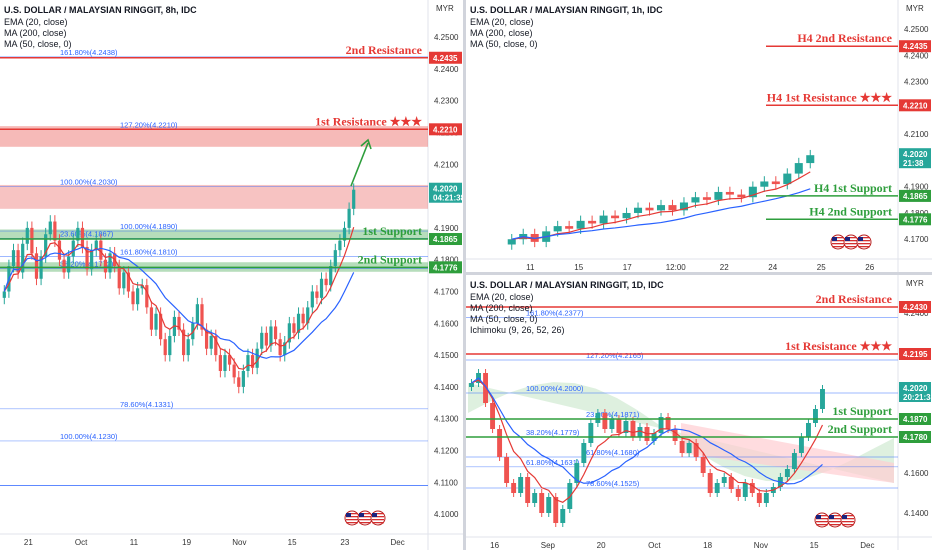  What do you see at coordinates (601, 545) in the screenshot?
I see `x-tick-label: 20` at bounding box center [601, 545].